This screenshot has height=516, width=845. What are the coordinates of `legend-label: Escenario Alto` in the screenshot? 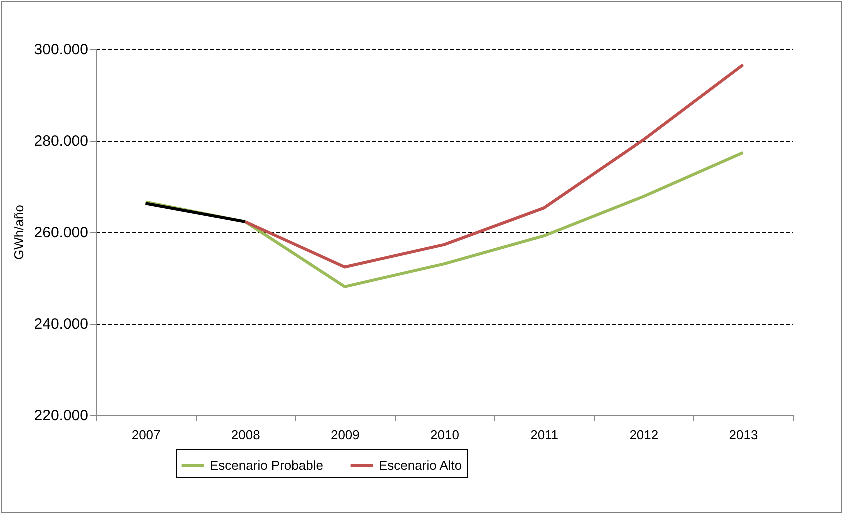 It's located at (420, 465).